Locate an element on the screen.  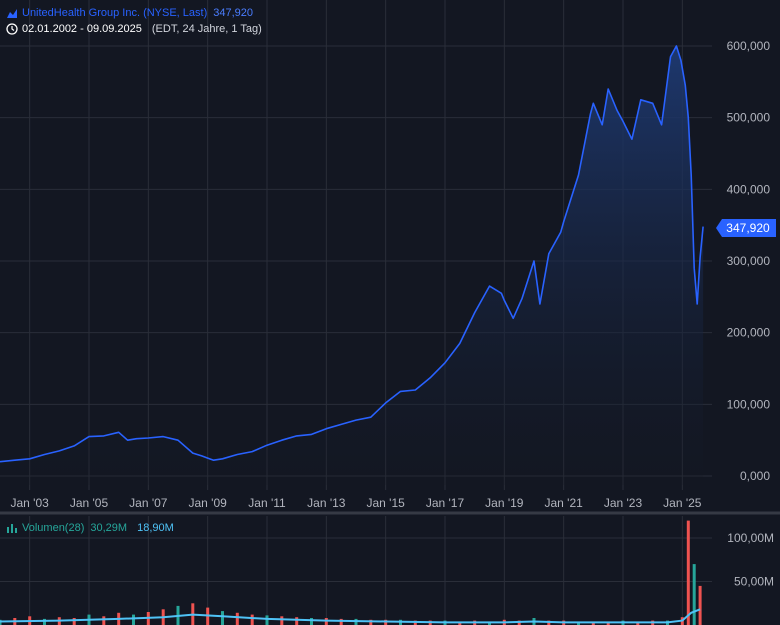
x-tick-label: Jan '23 is located at coordinates (623, 503).